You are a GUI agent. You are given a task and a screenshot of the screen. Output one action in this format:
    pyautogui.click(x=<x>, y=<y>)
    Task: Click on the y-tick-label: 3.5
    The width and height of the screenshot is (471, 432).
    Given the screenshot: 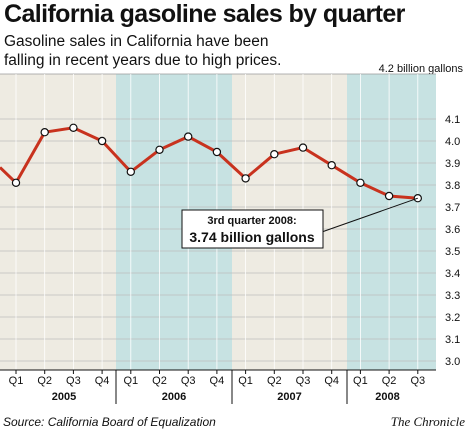 What is the action you would take?
    pyautogui.click(x=452, y=252)
    